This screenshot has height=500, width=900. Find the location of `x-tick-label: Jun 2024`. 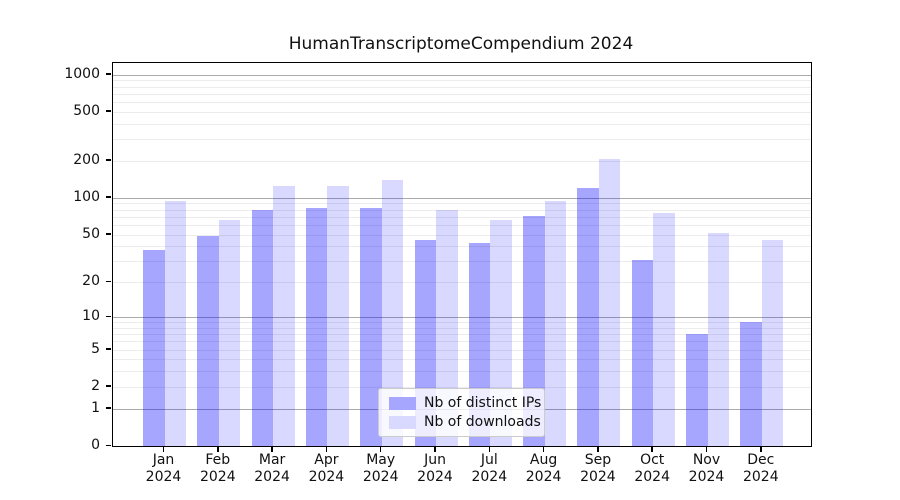

x-tick-label: Jun 2024 is located at coordinates (435, 468).